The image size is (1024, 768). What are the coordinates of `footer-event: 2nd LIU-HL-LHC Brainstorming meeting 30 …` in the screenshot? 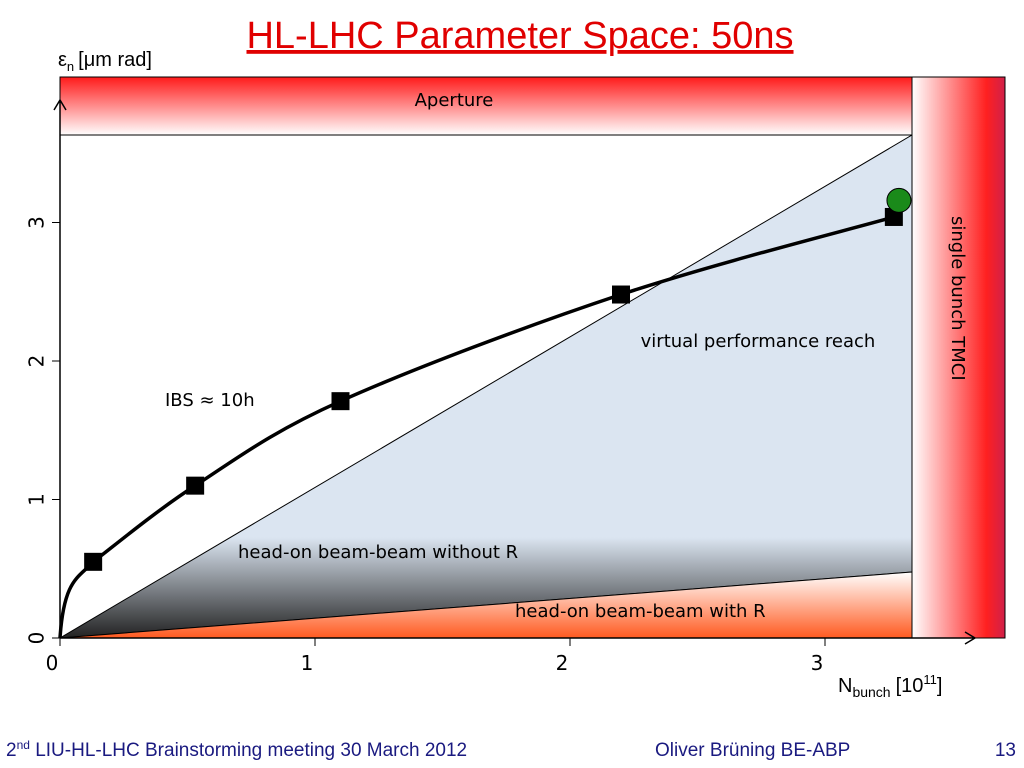 It's located at (236, 749).